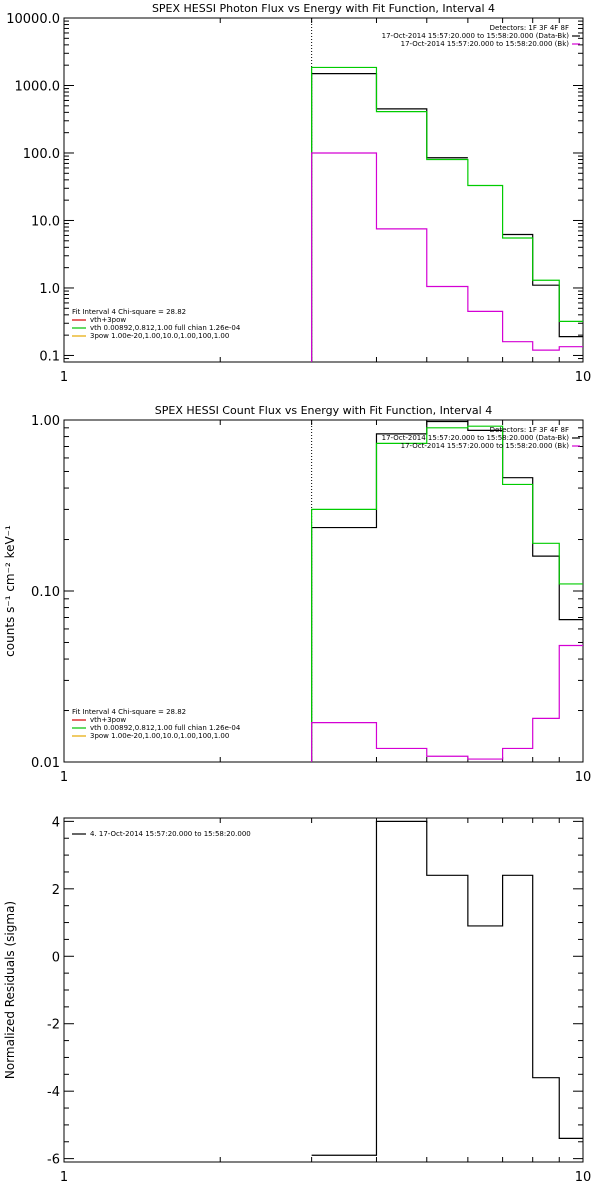  Describe the element at coordinates (53, 1092) in the screenshot. I see `y-tick-label: -4` at that location.